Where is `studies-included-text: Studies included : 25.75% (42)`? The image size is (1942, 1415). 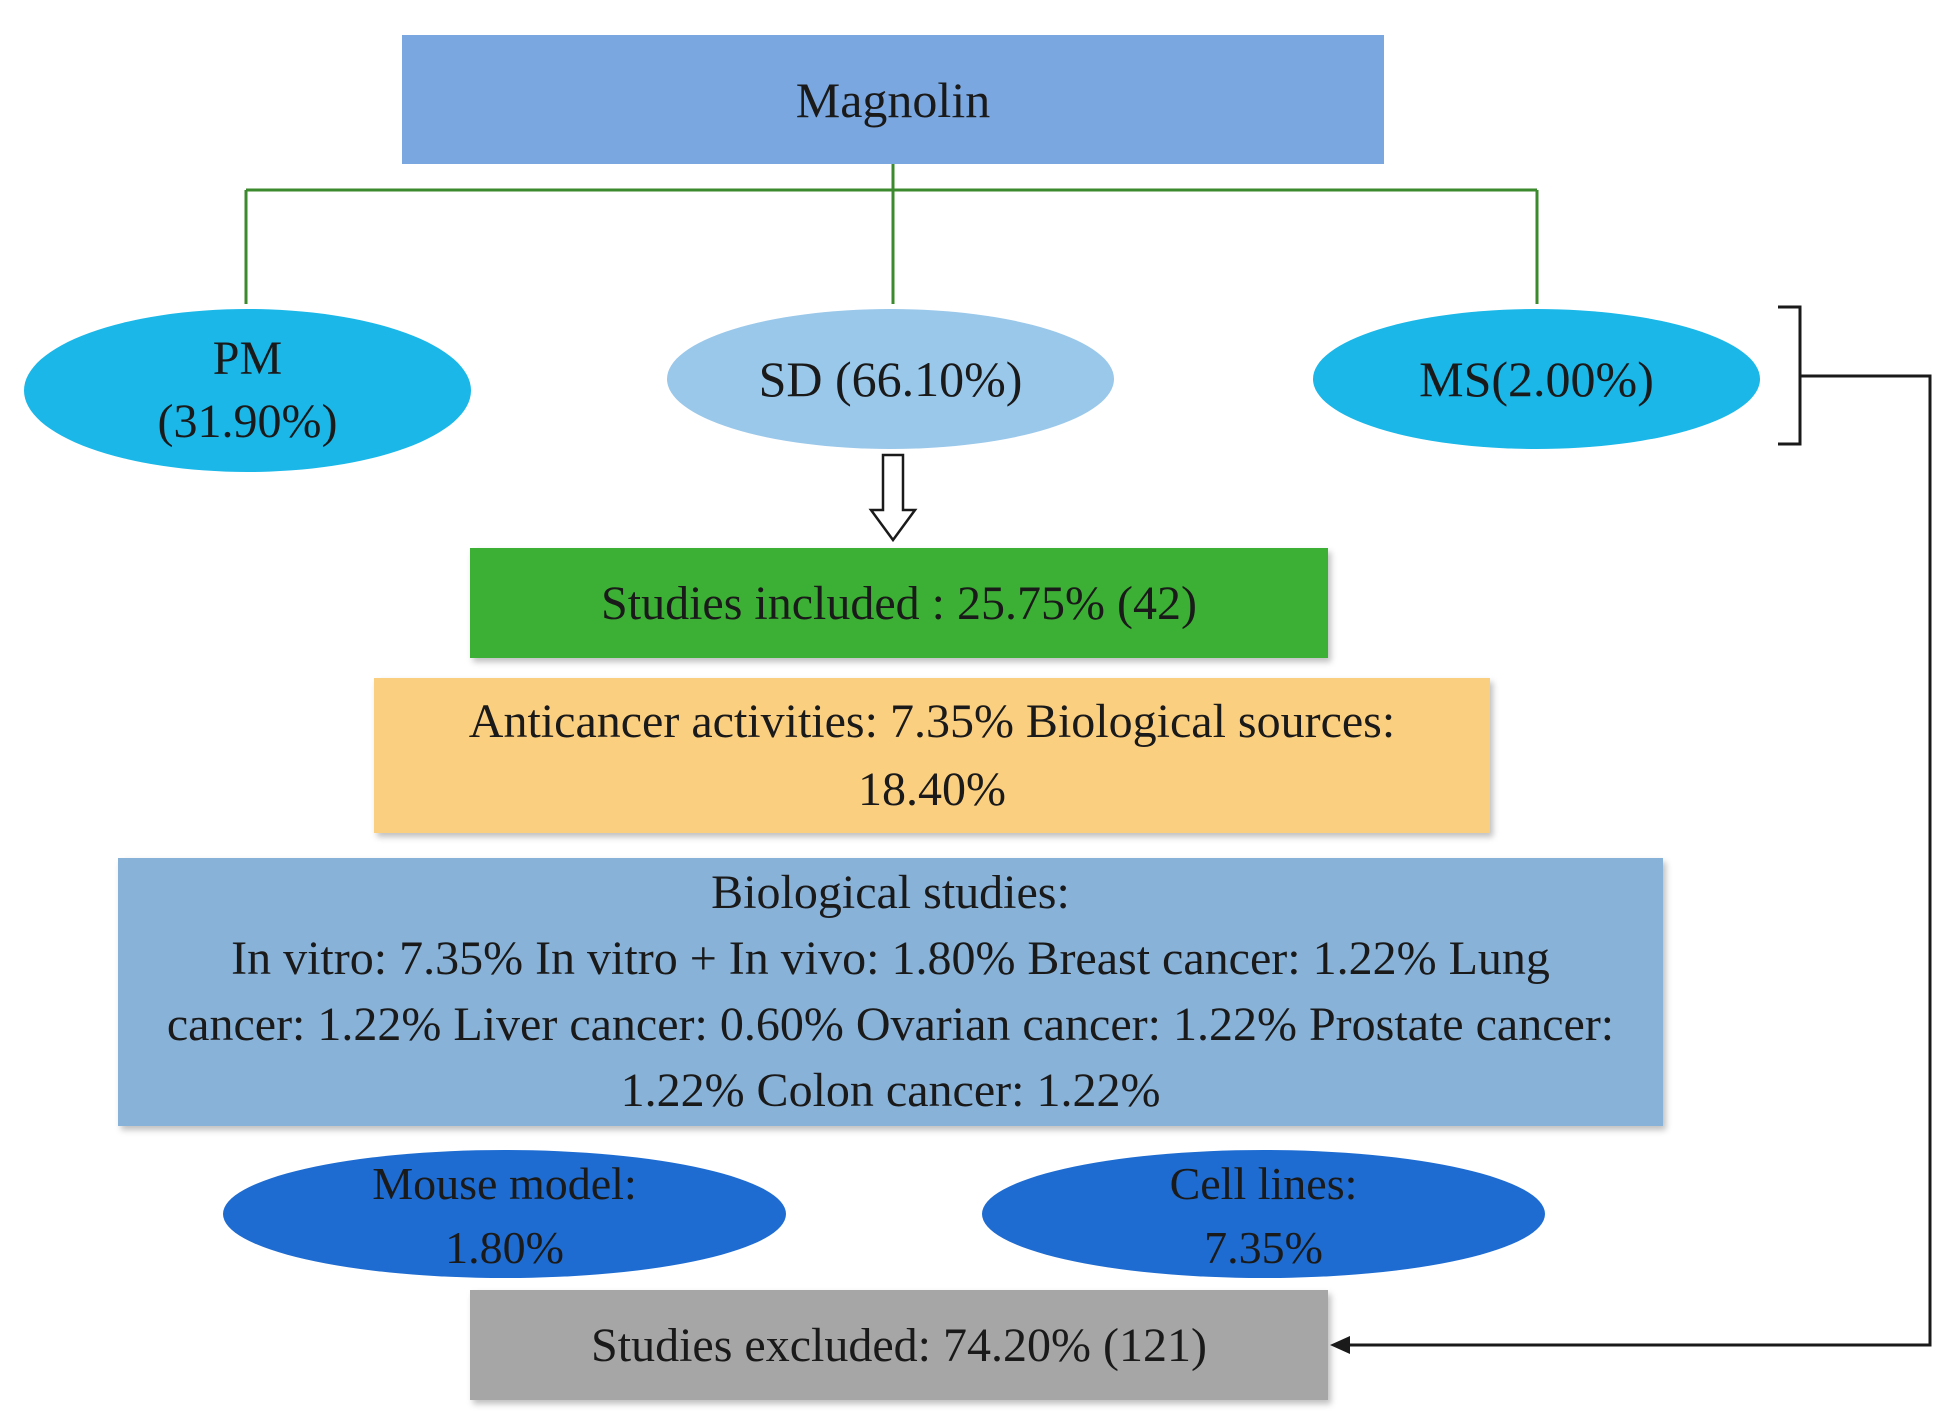
studies-included-text: Studies included : 25.75% (42) is located at coordinates (899, 603).